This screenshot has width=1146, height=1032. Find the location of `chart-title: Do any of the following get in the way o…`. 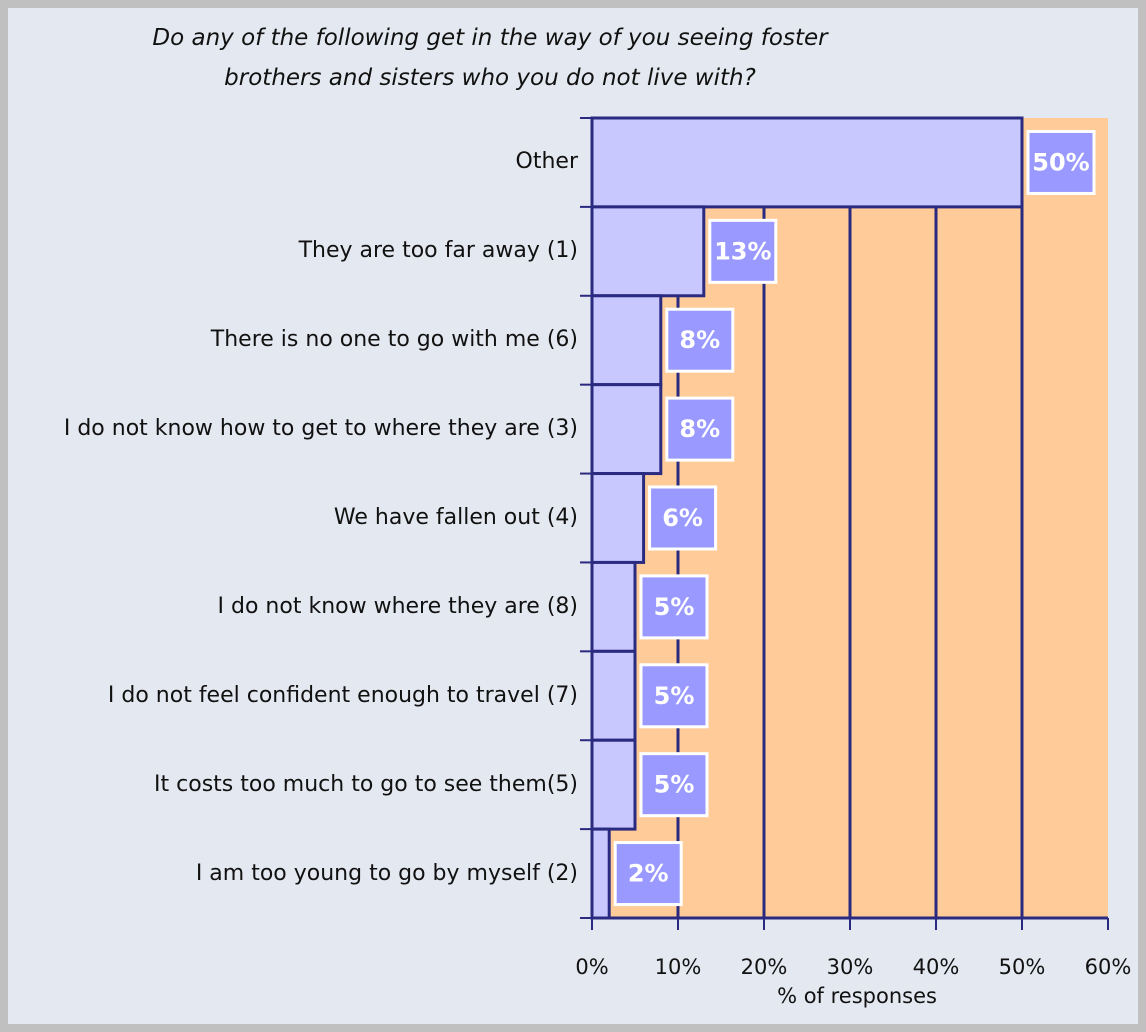

chart-title: Do any of the following get in the way o… is located at coordinates (490, 58).